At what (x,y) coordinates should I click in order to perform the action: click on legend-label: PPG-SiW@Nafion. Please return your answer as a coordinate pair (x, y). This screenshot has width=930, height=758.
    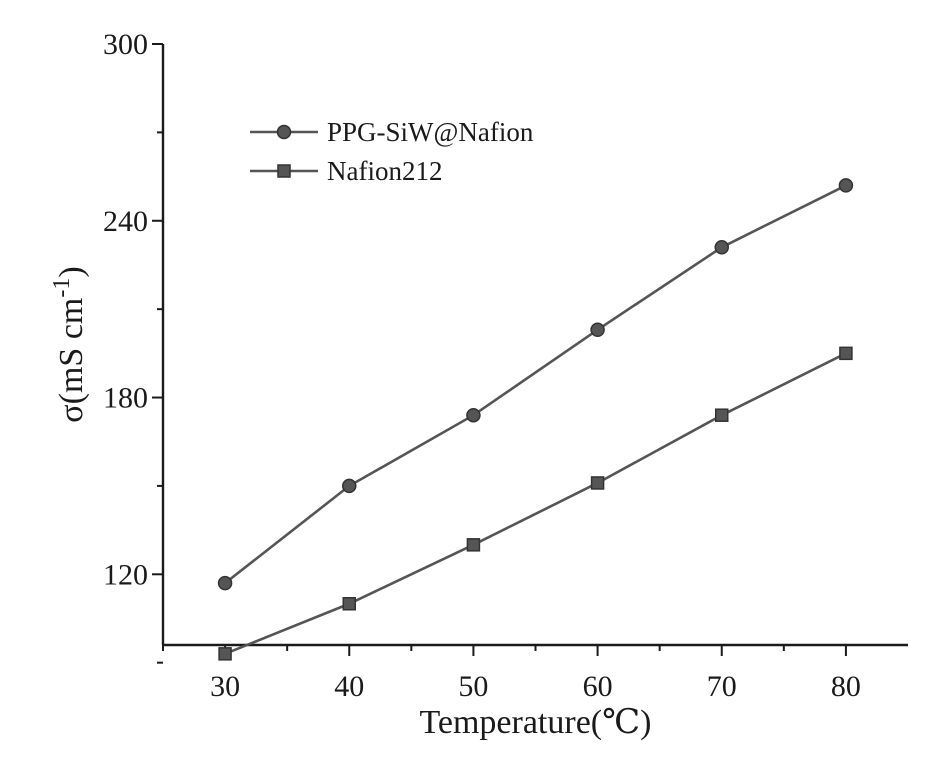
    Looking at the image, I should click on (430, 132).